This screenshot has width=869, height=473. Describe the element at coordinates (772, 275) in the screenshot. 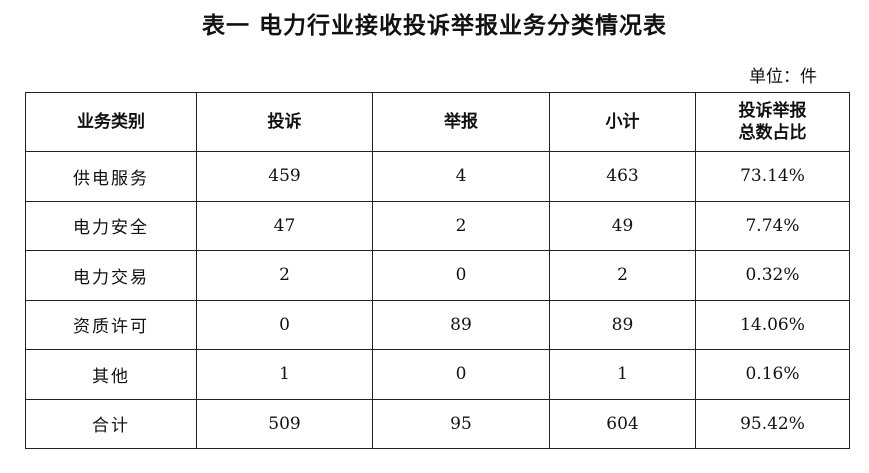

I see `cell-share: 0.32%` at that location.